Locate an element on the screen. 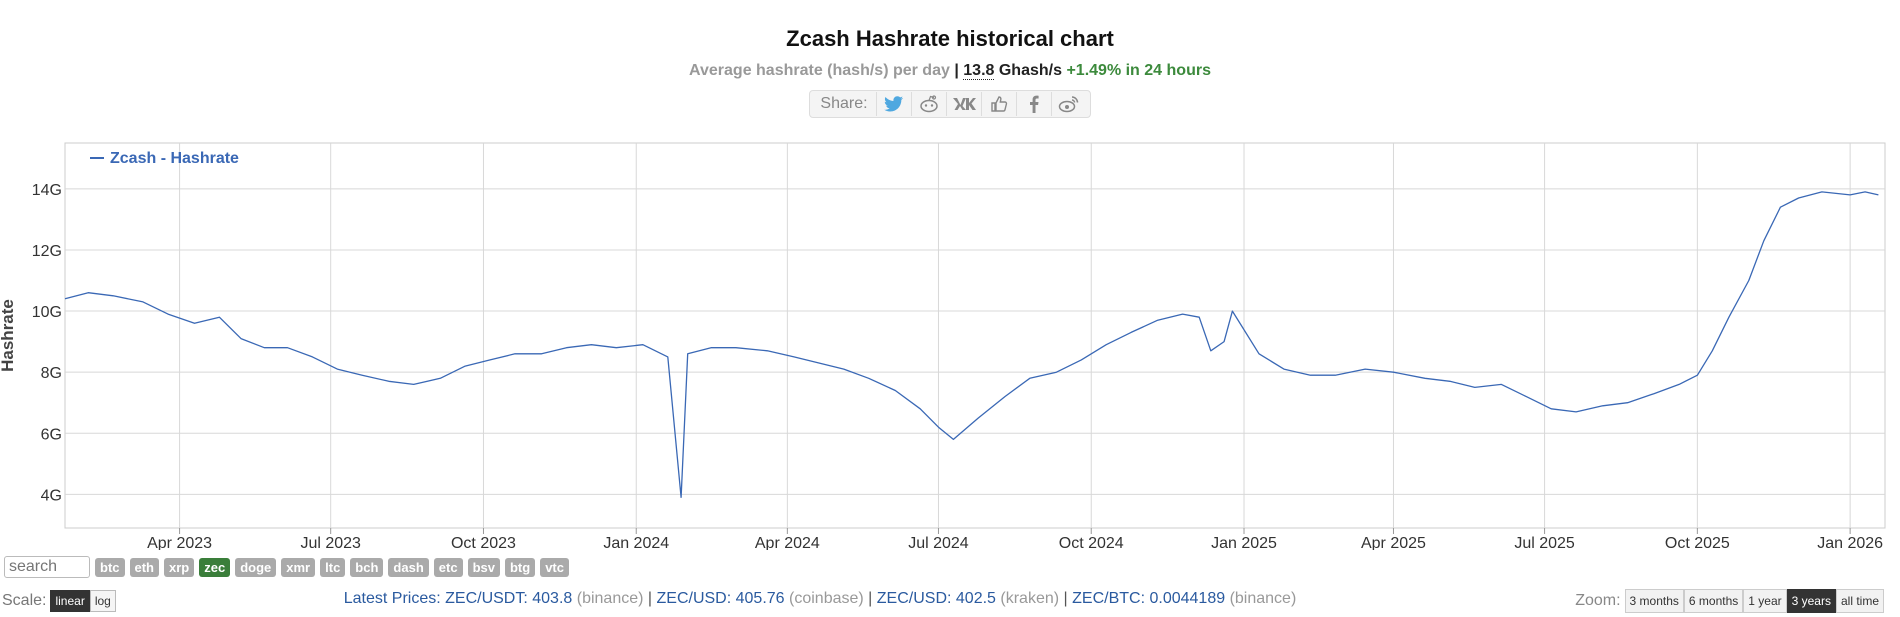 The width and height of the screenshot is (1900, 617). share-box: Share: is located at coordinates (950, 104).